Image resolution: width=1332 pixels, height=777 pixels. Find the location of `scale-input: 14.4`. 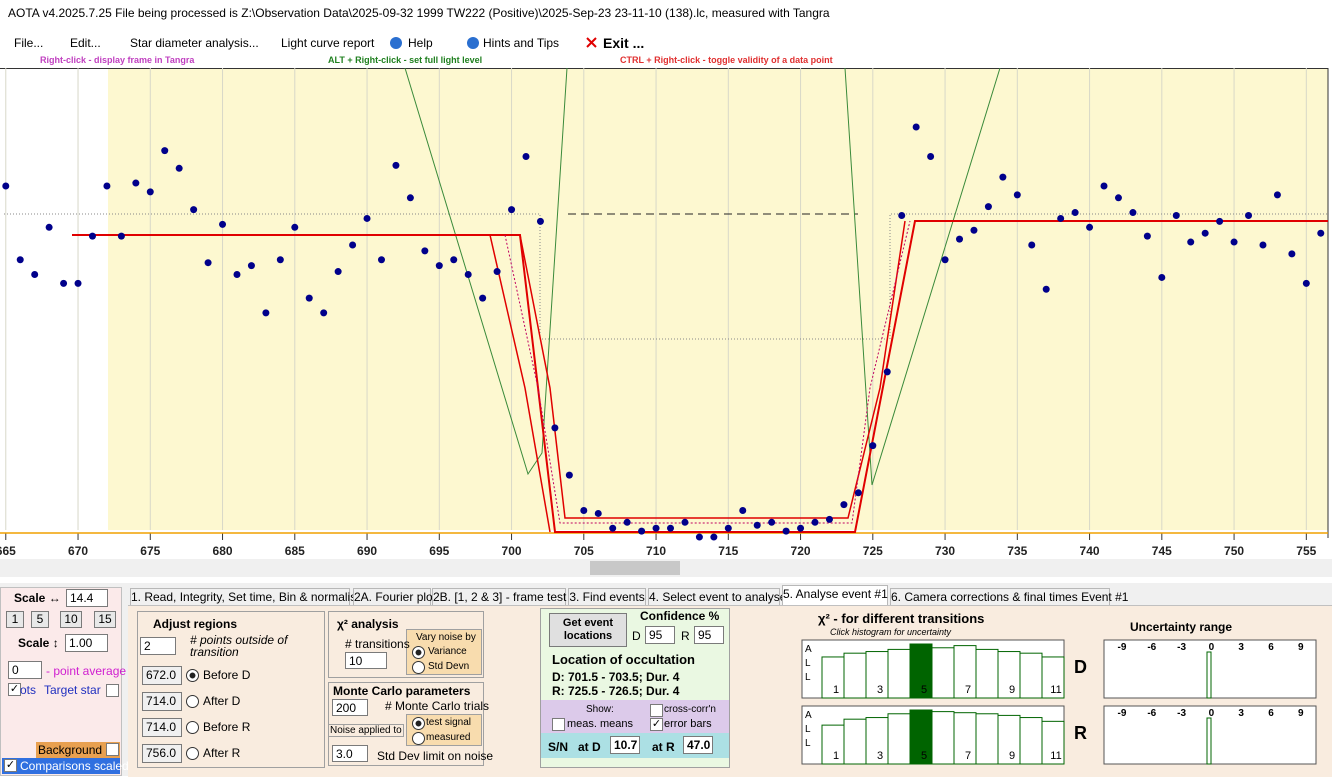

scale-input: 14.4 is located at coordinates (87, 598).